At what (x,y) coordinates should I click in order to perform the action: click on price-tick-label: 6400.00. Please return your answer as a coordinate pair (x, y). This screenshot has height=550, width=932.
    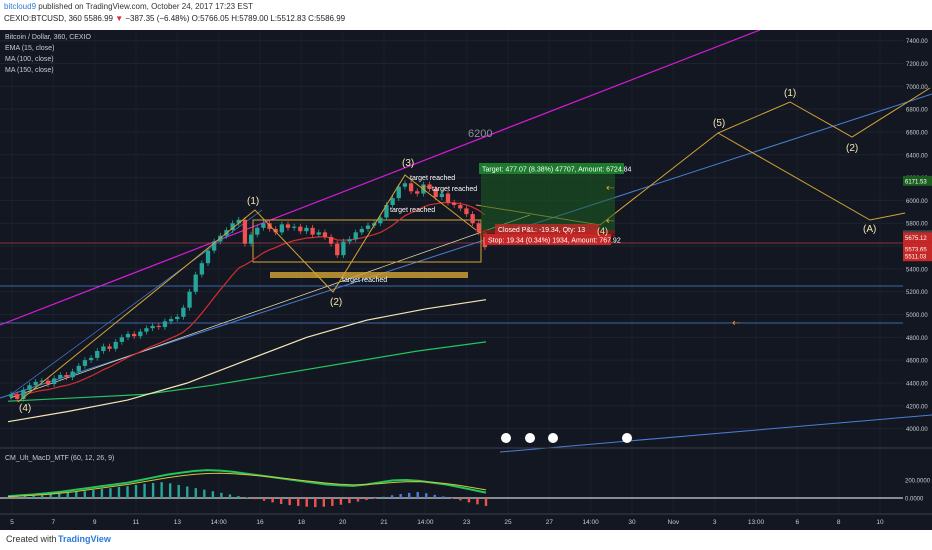
    Looking at the image, I should click on (917, 156).